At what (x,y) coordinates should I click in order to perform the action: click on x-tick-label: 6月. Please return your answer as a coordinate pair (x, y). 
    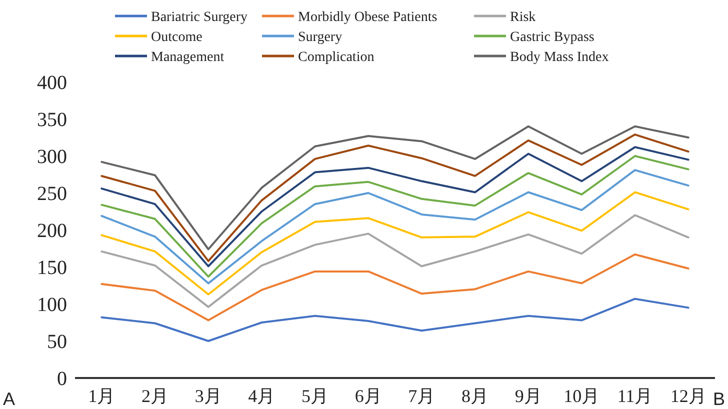
    Looking at the image, I should click on (368, 396).